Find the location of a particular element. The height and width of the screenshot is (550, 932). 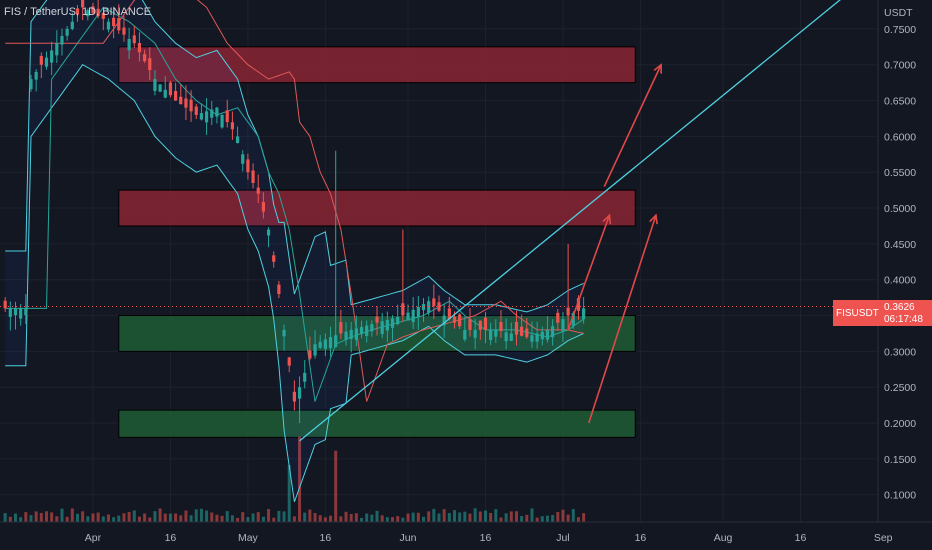

x-tick-label: Aug is located at coordinates (723, 538).